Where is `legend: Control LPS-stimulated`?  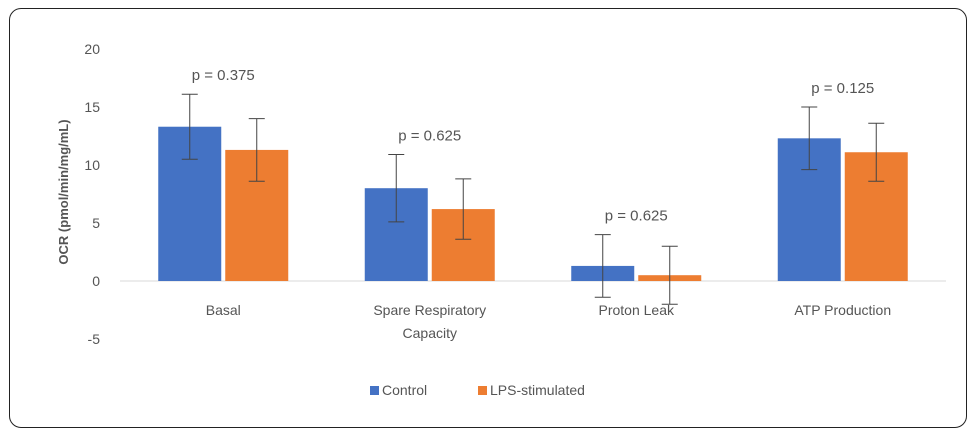 legend: Control LPS-stimulated is located at coordinates (477, 390).